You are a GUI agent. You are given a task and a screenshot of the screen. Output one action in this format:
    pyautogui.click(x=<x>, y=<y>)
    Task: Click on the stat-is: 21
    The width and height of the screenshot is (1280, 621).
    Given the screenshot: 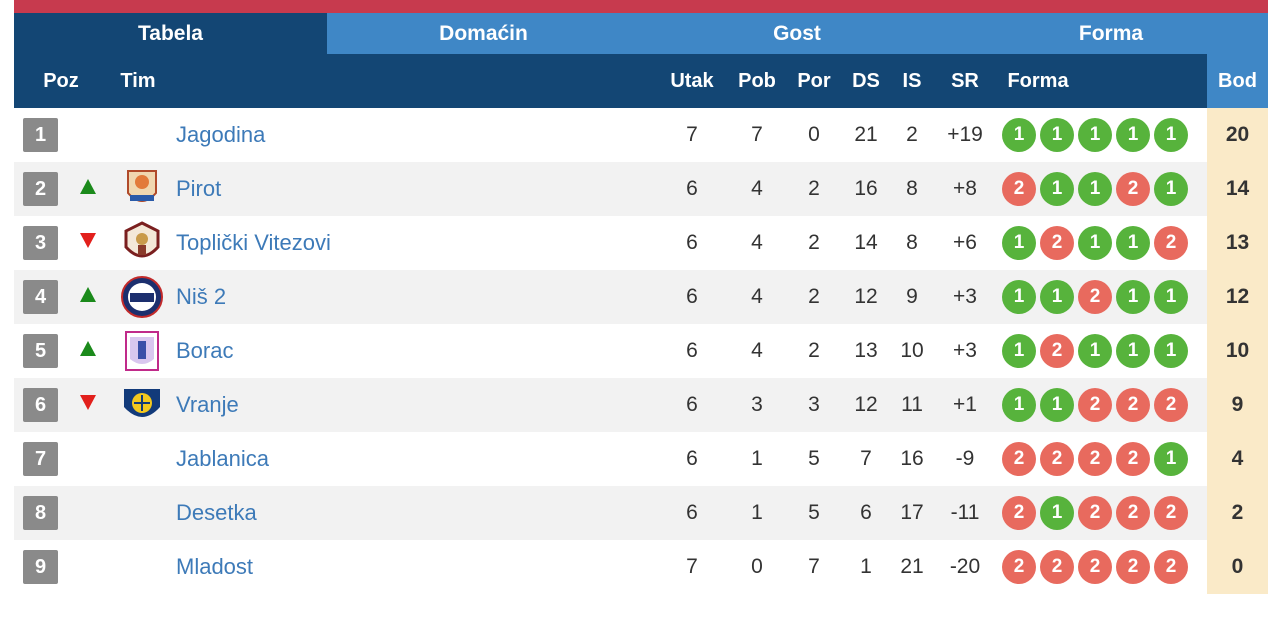 What is the action you would take?
    pyautogui.click(x=912, y=566)
    